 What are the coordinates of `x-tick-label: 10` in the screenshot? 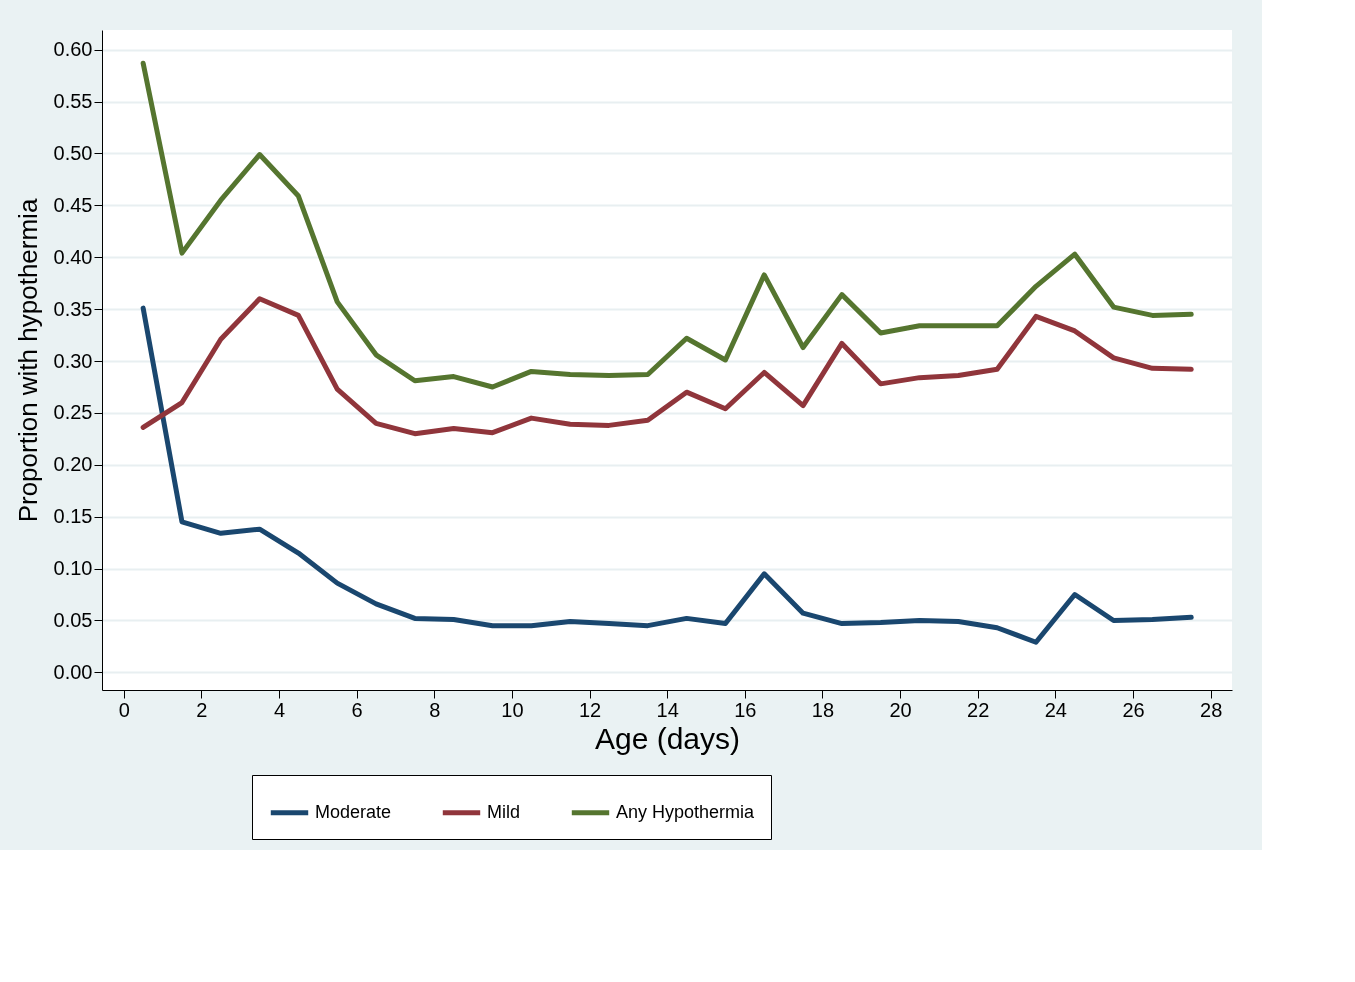 It's located at (512, 709).